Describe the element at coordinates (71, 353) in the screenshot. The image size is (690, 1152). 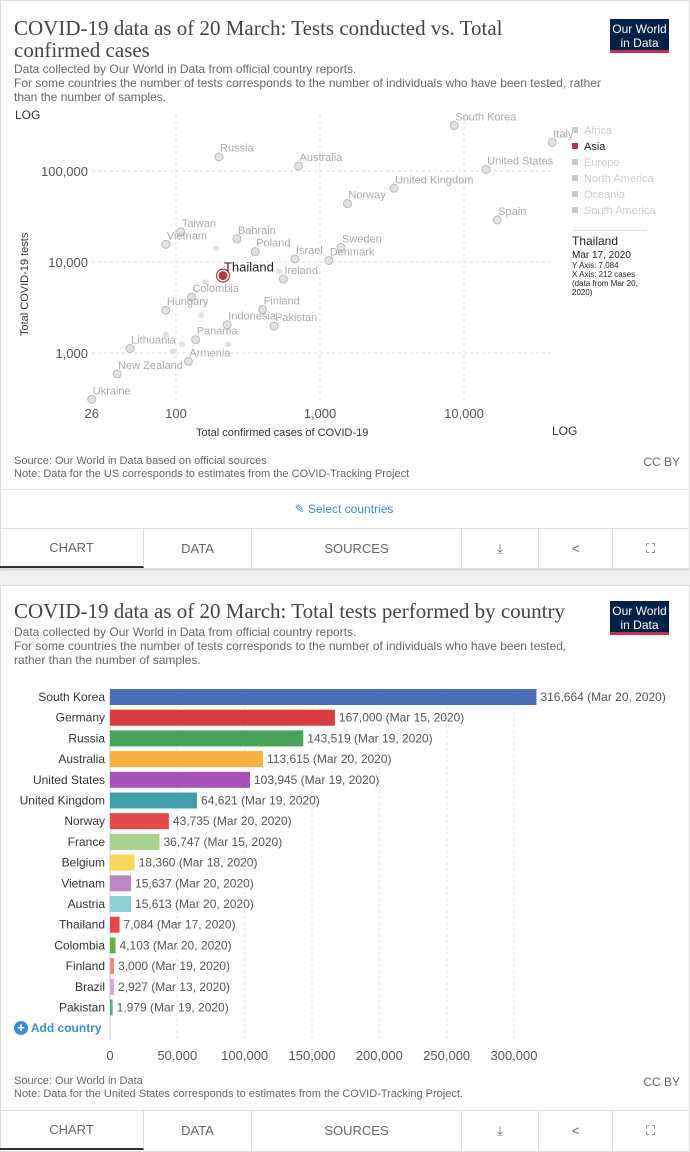
I see `y-tick-label: 1,000` at that location.